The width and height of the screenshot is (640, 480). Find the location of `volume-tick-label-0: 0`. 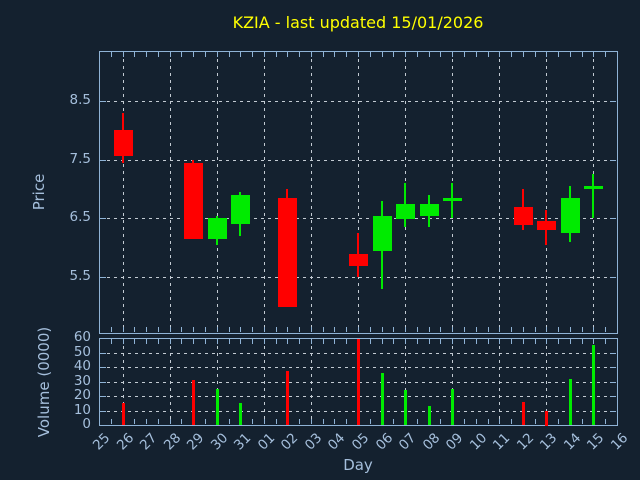

volume-tick-label-0: 0 is located at coordinates (86, 424).